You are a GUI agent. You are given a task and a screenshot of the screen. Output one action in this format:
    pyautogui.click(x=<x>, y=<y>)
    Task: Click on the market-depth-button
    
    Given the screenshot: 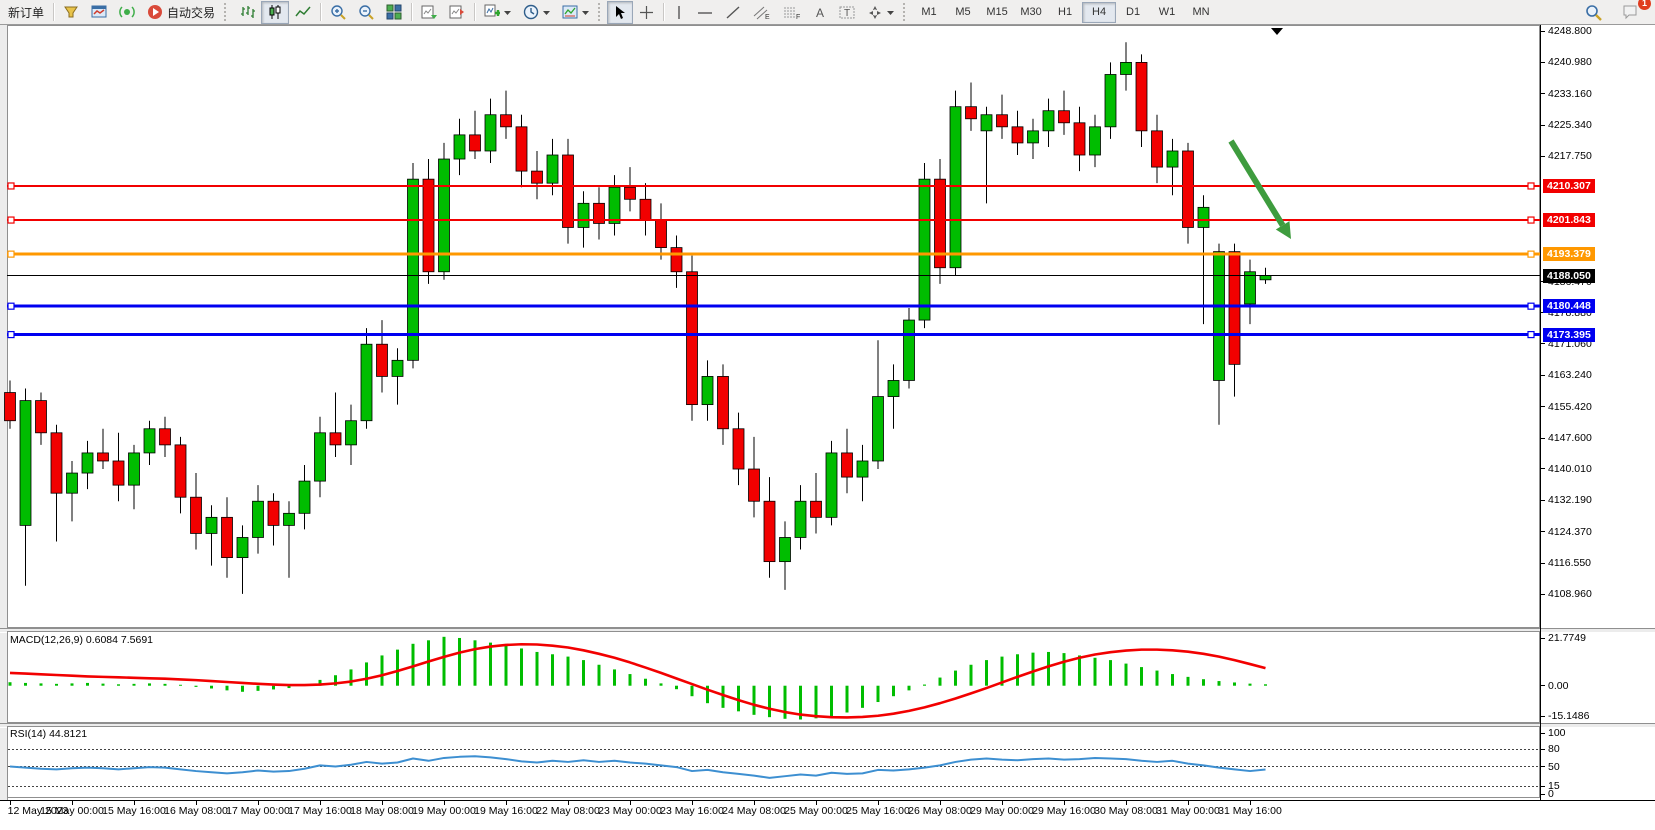 What is the action you would take?
    pyautogui.click(x=71, y=12)
    